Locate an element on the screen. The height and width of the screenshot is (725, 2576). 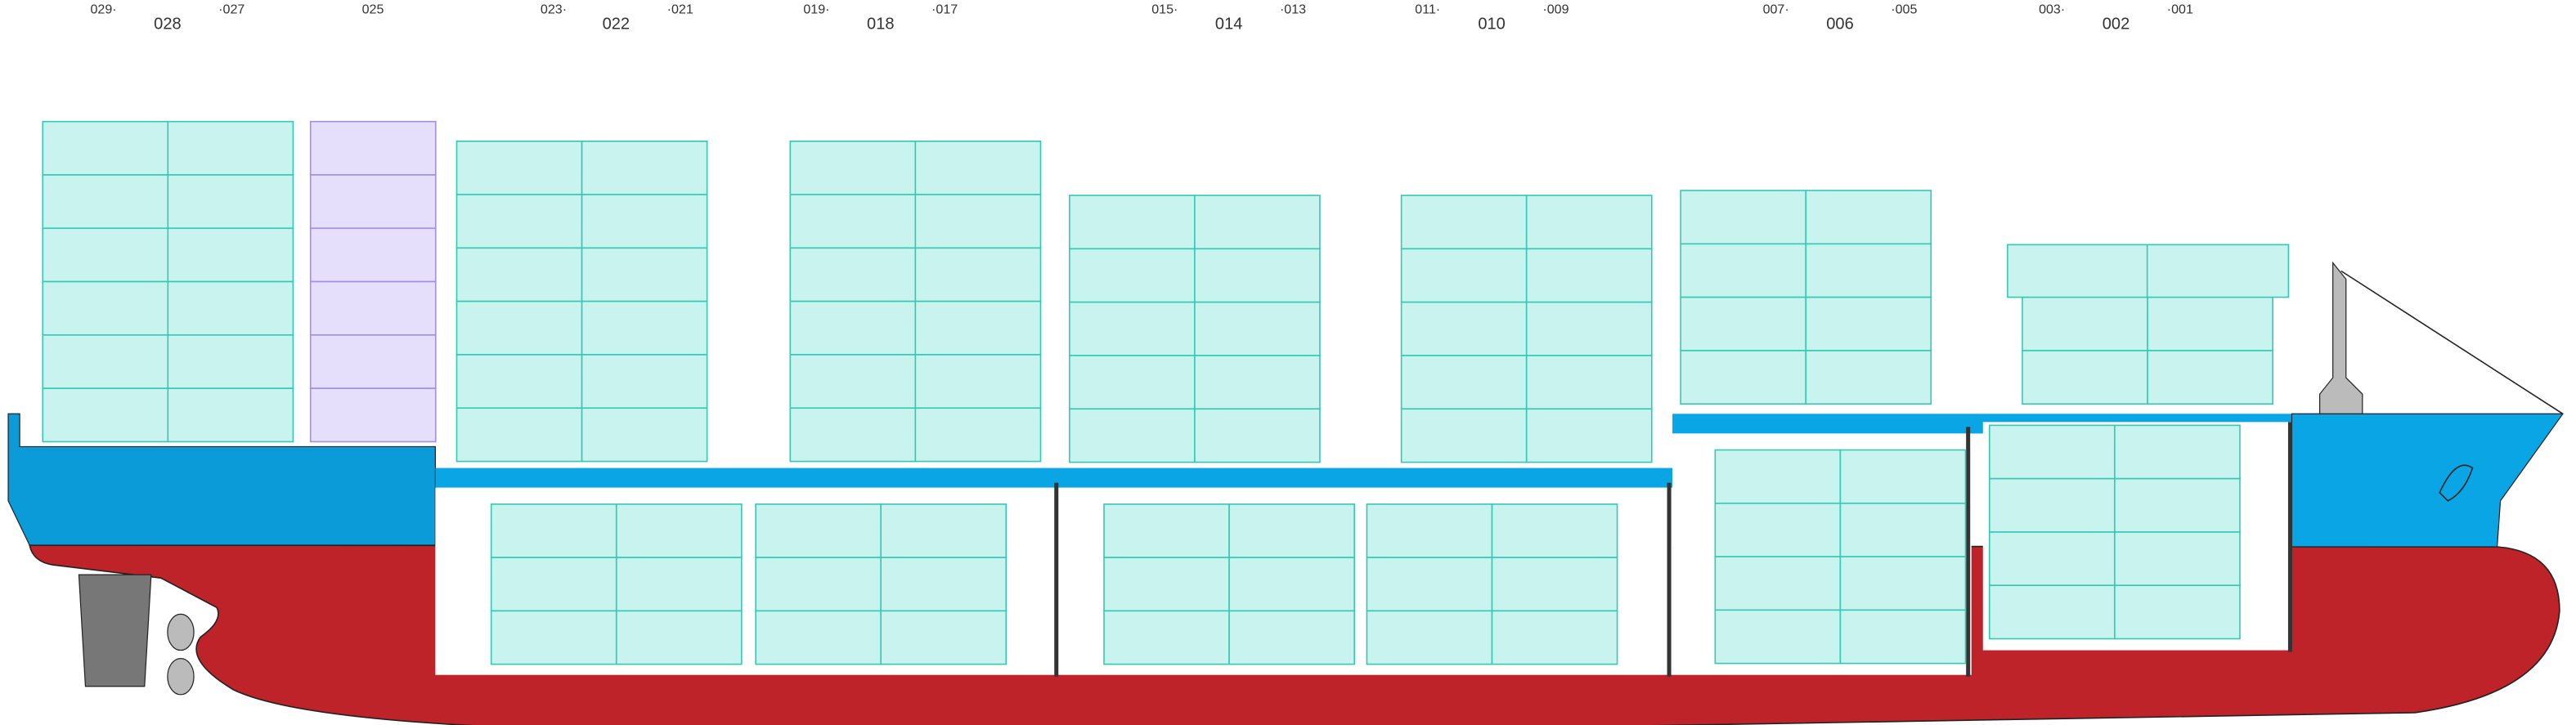
bay-label: 015· is located at coordinates (1164, 9).